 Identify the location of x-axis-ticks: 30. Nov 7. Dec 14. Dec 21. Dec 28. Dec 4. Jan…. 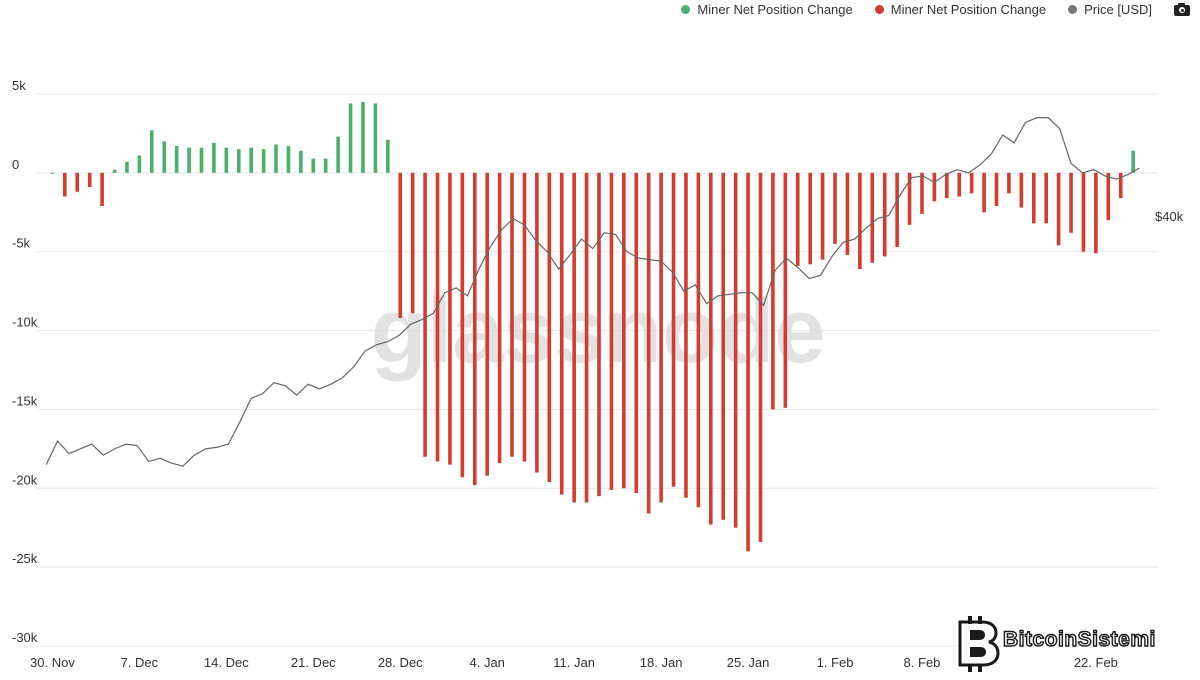
(574, 662).